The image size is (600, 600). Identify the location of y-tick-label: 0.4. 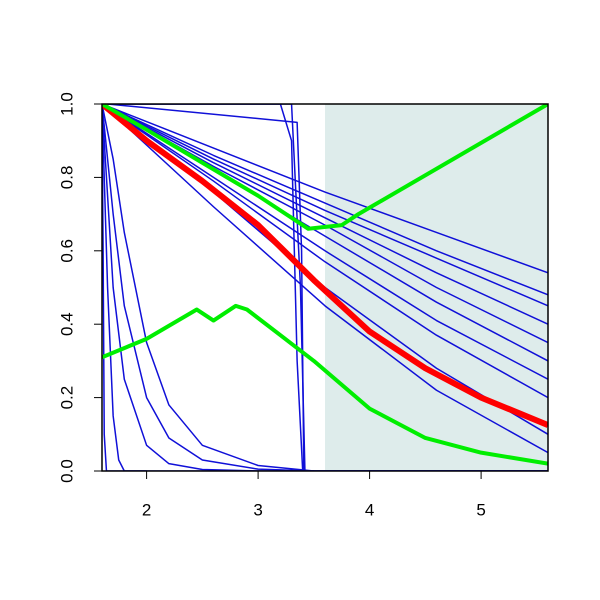
(66, 324).